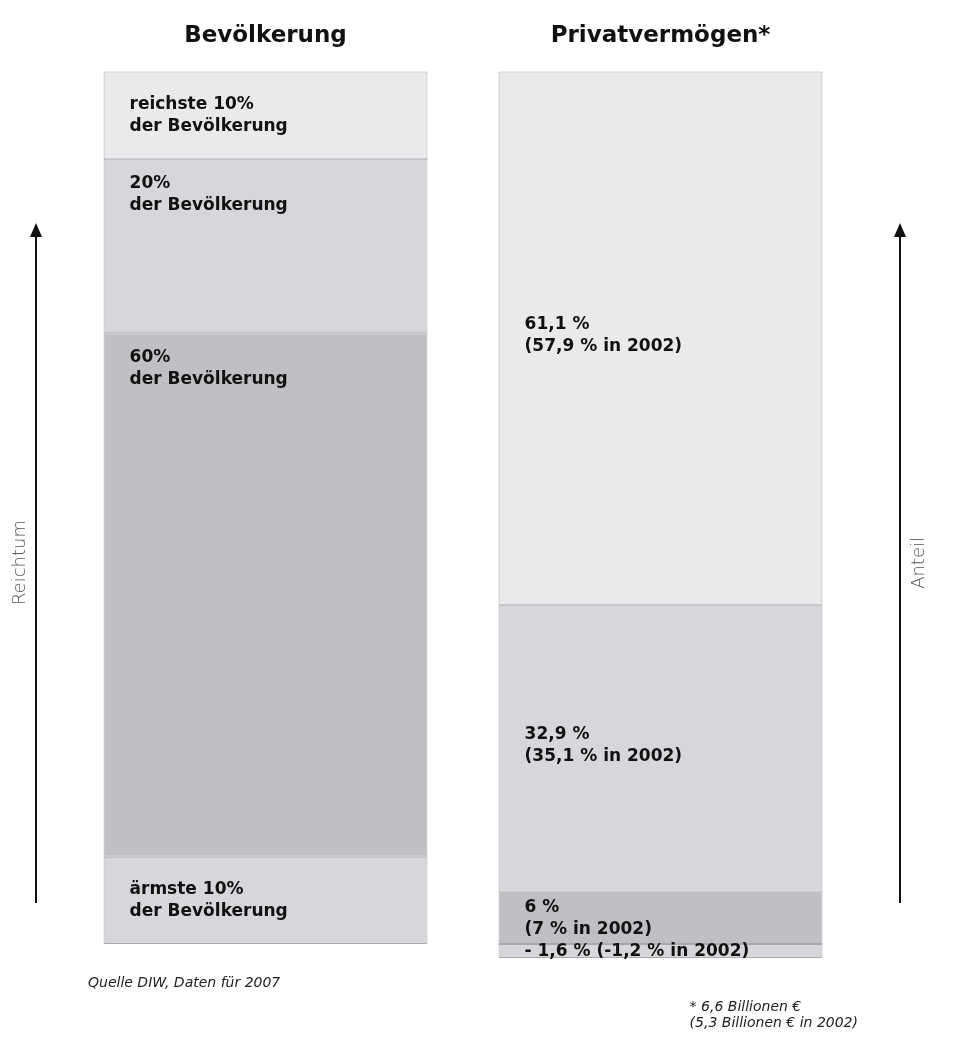 Image resolution: width=956 pixels, height=1057 pixels. What do you see at coordinates (265, 33) in the screenshot?
I see `x-tick-label: Bevölkerung` at bounding box center [265, 33].